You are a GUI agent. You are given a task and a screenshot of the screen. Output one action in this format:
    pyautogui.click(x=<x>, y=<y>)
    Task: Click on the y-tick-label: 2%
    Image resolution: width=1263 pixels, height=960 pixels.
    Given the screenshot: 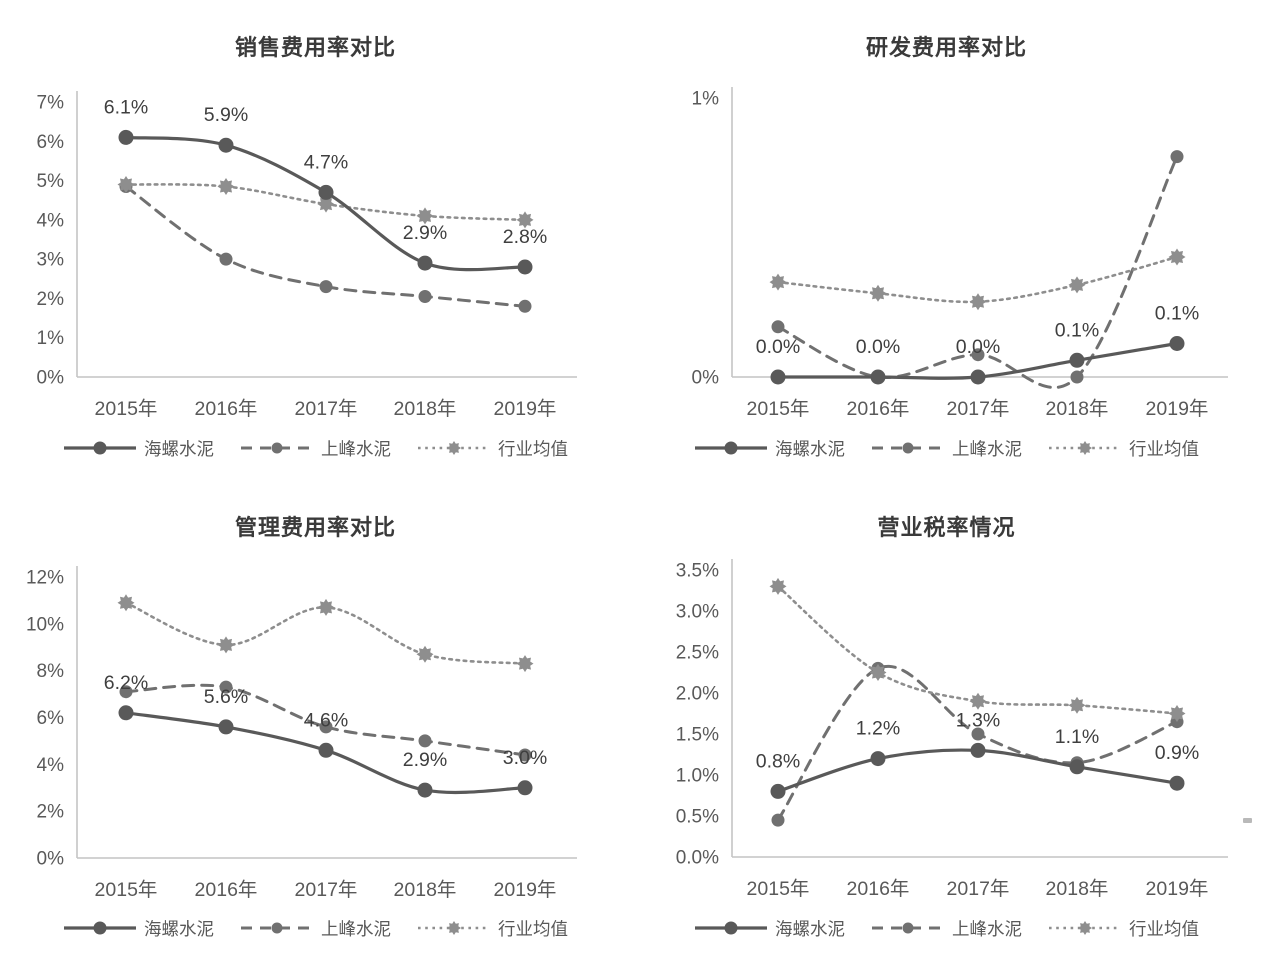 What is the action you would take?
    pyautogui.click(x=51, y=812)
    